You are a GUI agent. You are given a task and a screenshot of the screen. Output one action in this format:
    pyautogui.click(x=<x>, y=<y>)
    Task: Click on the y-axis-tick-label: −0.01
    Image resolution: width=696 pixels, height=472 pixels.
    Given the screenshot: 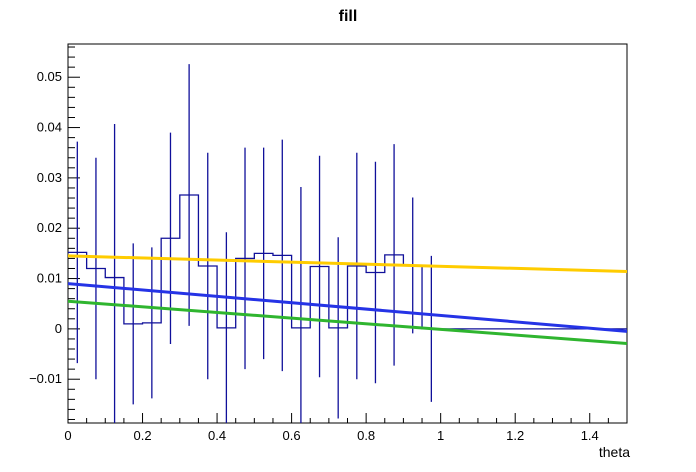 What is the action you would take?
    pyautogui.click(x=45, y=378)
    